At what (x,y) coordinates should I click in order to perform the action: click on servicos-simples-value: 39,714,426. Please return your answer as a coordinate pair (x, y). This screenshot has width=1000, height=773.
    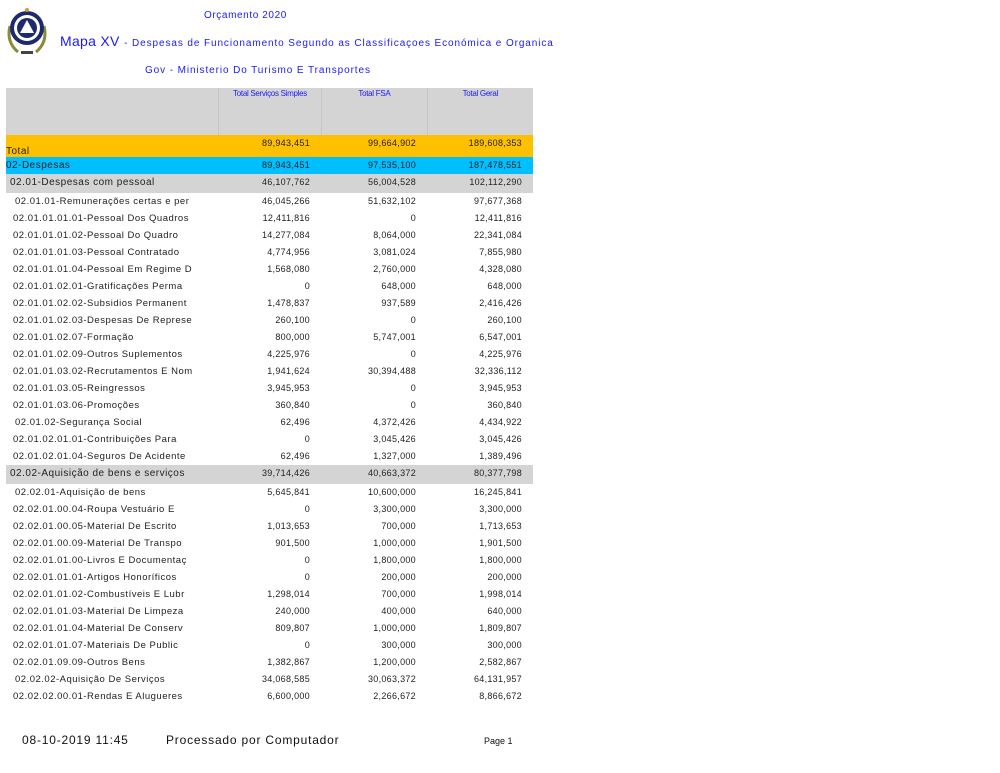
    Looking at the image, I should click on (285, 473).